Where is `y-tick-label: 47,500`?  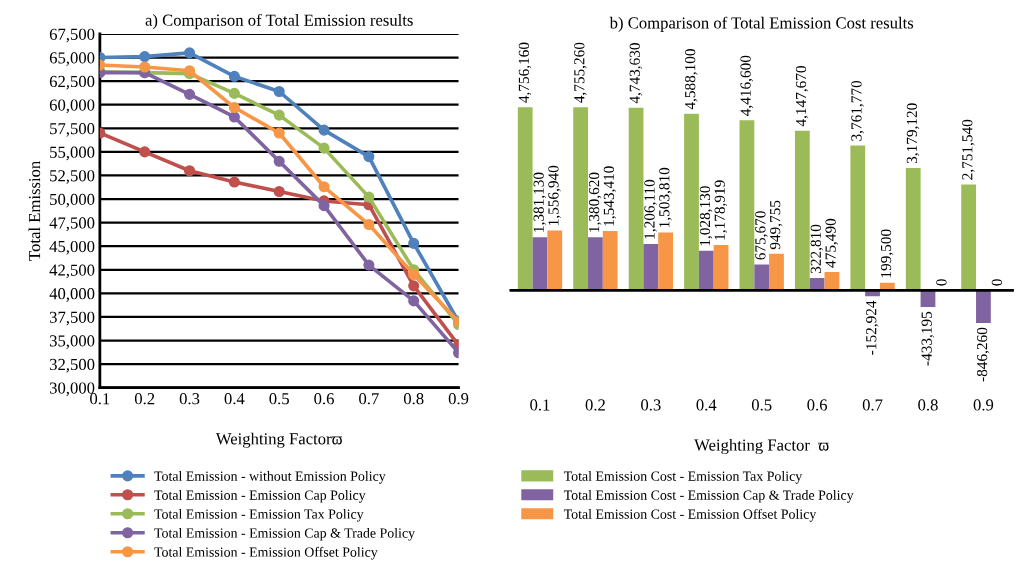
y-tick-label: 47,500 is located at coordinates (72, 224).